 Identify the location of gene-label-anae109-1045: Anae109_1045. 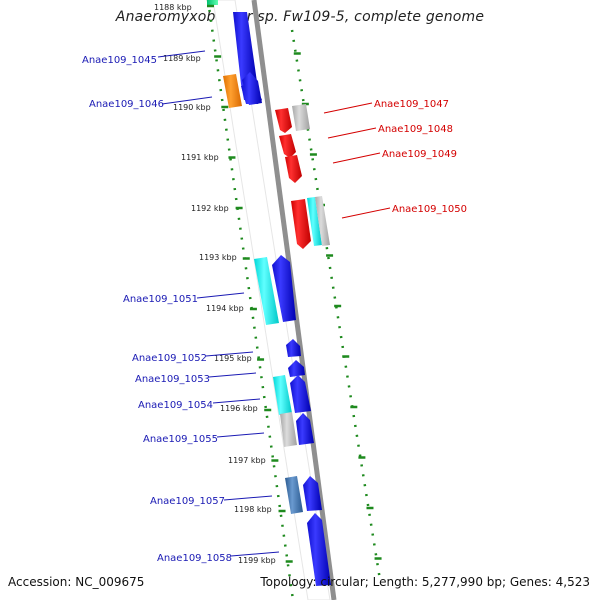
(119, 60).